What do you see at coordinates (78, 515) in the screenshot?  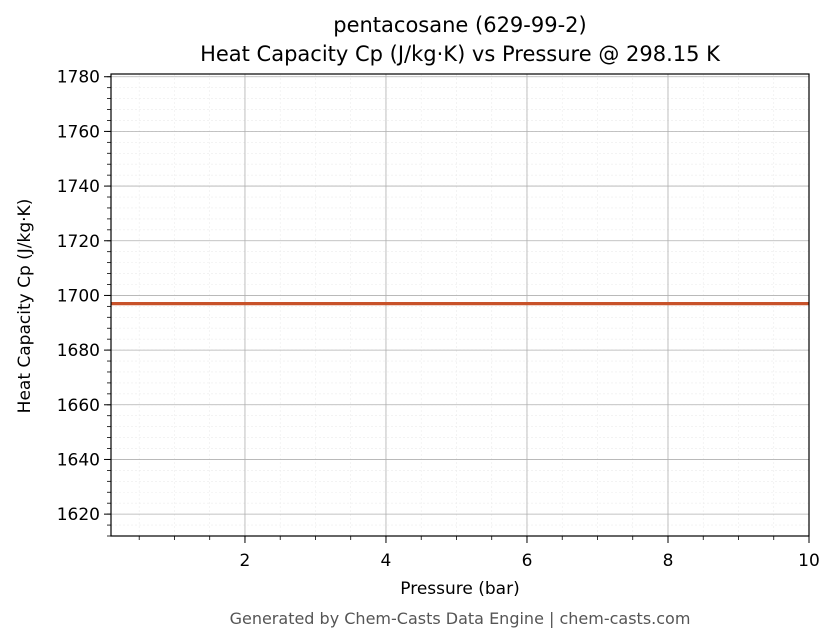 I see `y-tick-label: 1620` at bounding box center [78, 515].